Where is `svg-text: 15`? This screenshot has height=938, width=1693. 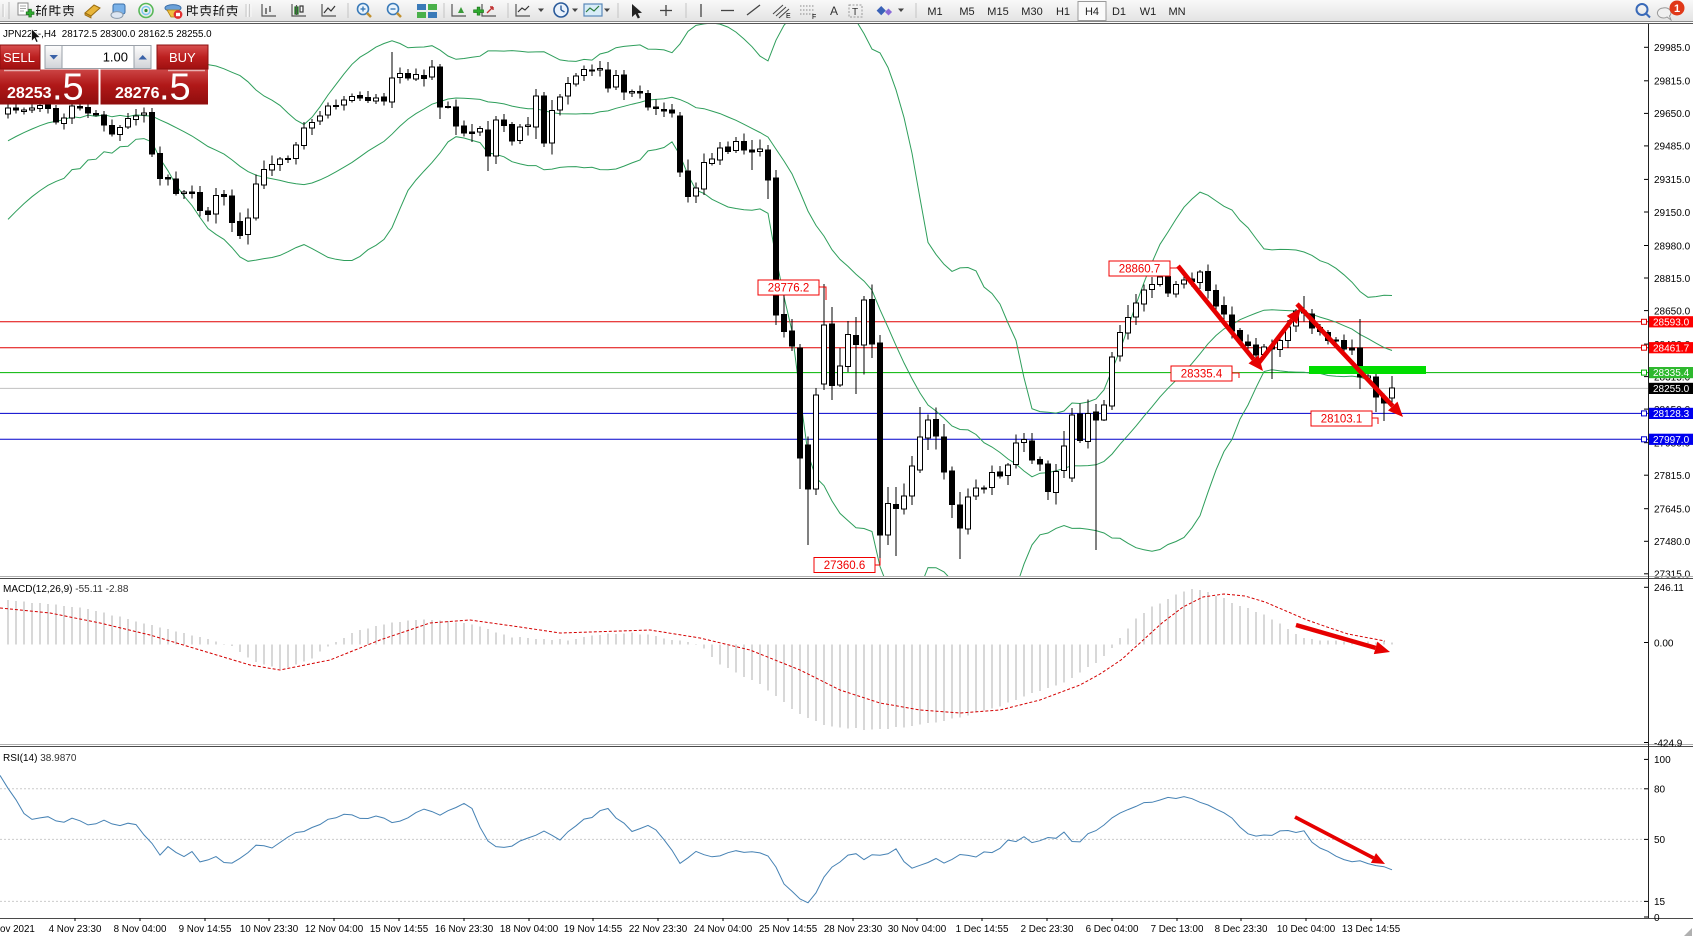
svg-text: 15 is located at coordinates (1660, 902).